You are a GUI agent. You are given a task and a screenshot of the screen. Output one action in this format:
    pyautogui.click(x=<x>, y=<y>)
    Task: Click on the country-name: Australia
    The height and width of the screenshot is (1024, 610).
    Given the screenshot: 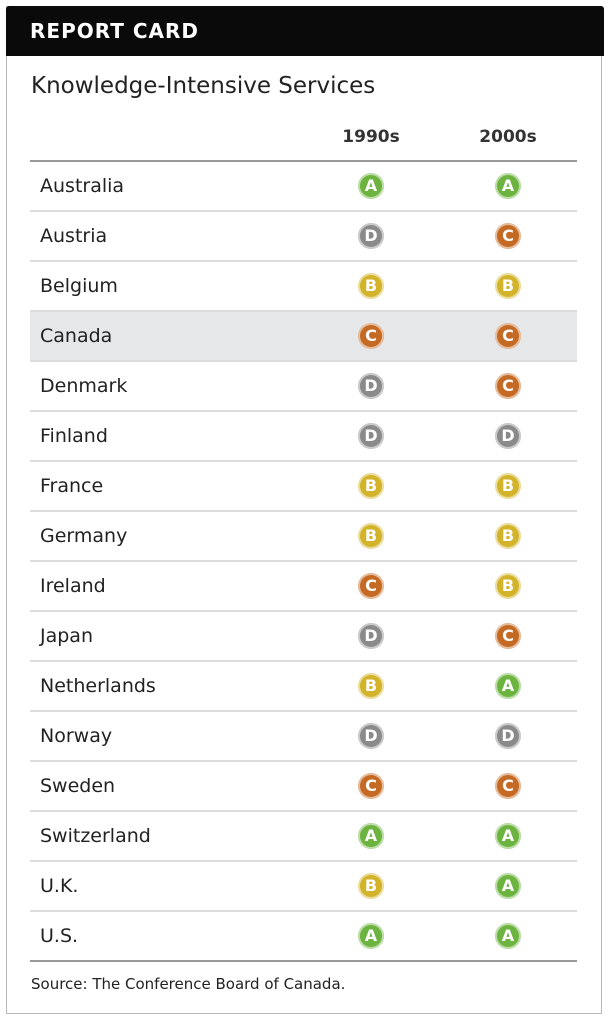 What is the action you would take?
    pyautogui.click(x=82, y=186)
    